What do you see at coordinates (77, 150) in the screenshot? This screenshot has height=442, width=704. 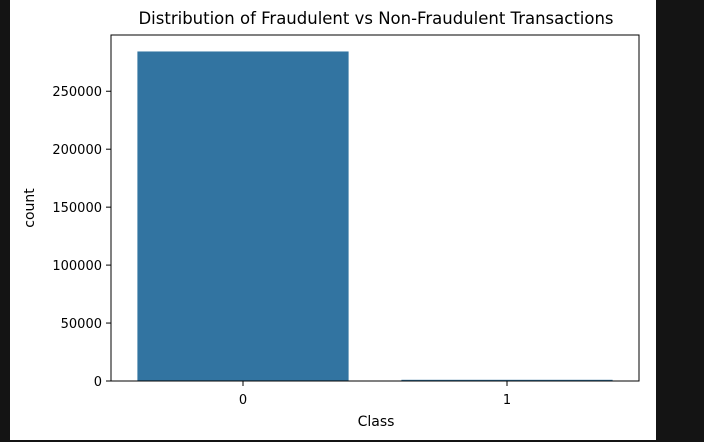 I see `y-tick-label: 200000` at bounding box center [77, 150].